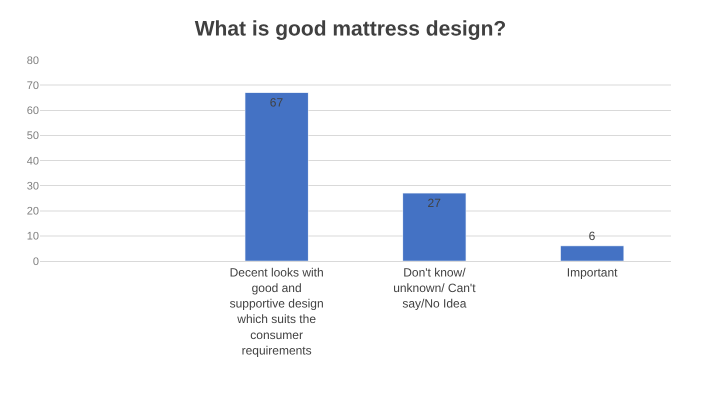 The height and width of the screenshot is (411, 701). What do you see at coordinates (592, 272) in the screenshot?
I see `x-tick-label: Important` at bounding box center [592, 272].